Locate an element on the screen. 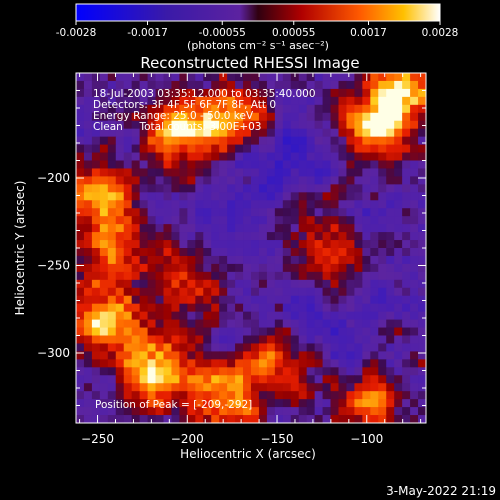  annotation-detectors: Detectors: 3F 4F 5F 6F 7F 8F, Att 0 is located at coordinates (184, 105).